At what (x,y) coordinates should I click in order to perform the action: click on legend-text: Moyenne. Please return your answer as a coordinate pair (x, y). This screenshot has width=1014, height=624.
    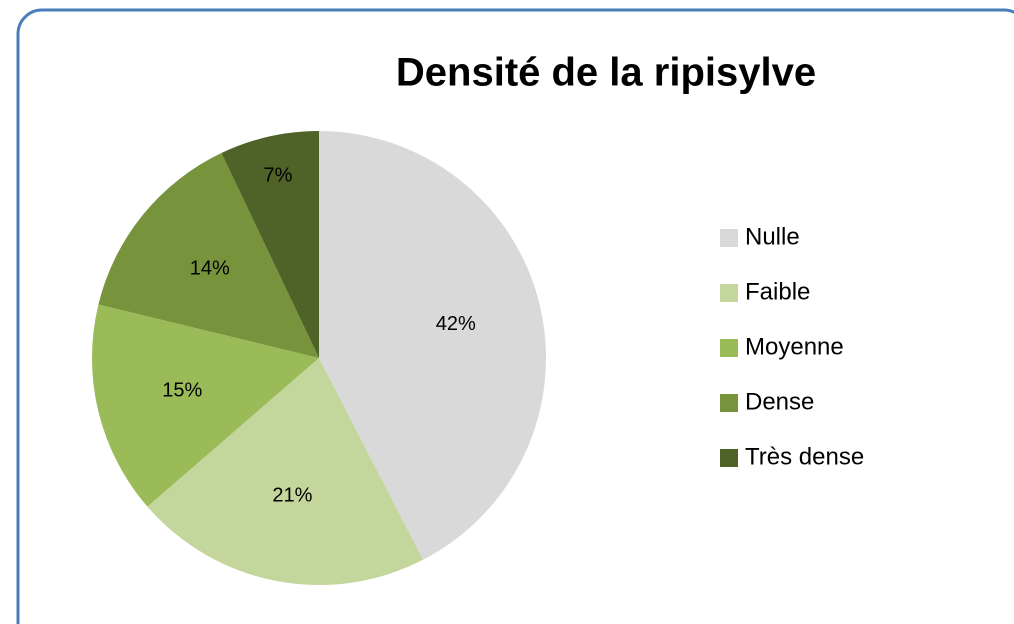
    Looking at the image, I should click on (794, 346).